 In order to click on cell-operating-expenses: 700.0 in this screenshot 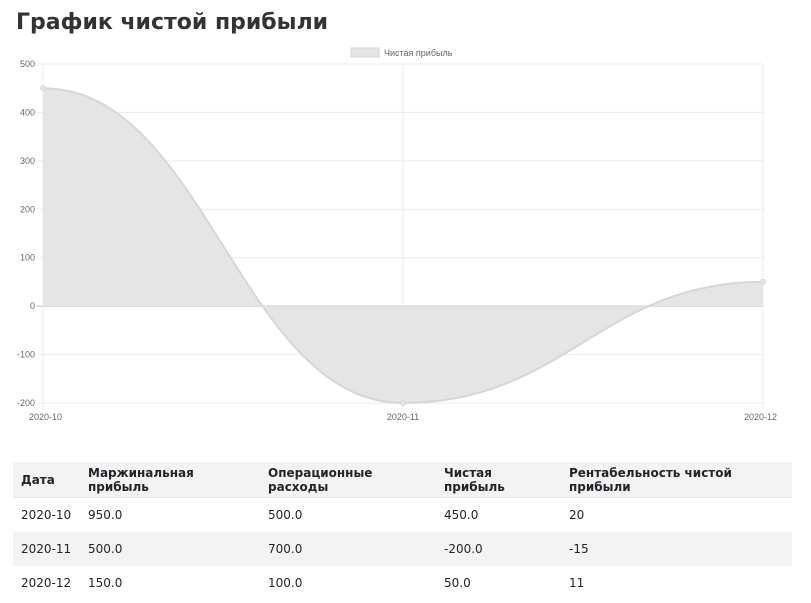, I will do `click(348, 549)`.